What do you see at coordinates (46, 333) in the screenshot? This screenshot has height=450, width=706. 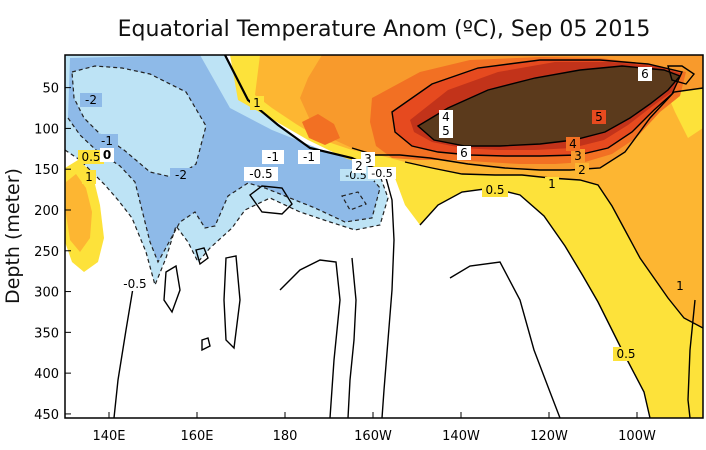 I see `y-tick-label: 350` at bounding box center [46, 333].